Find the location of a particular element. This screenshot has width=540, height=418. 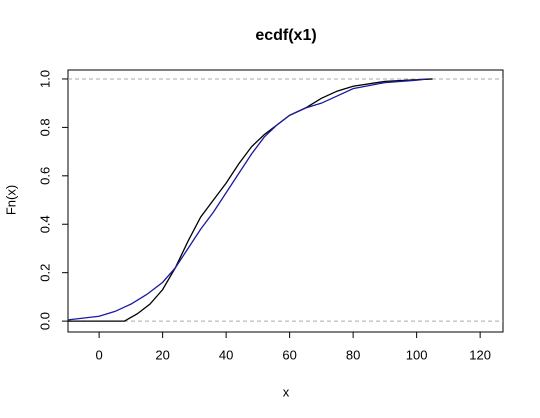

chart-title: ecdf(x1) is located at coordinates (285, 35).